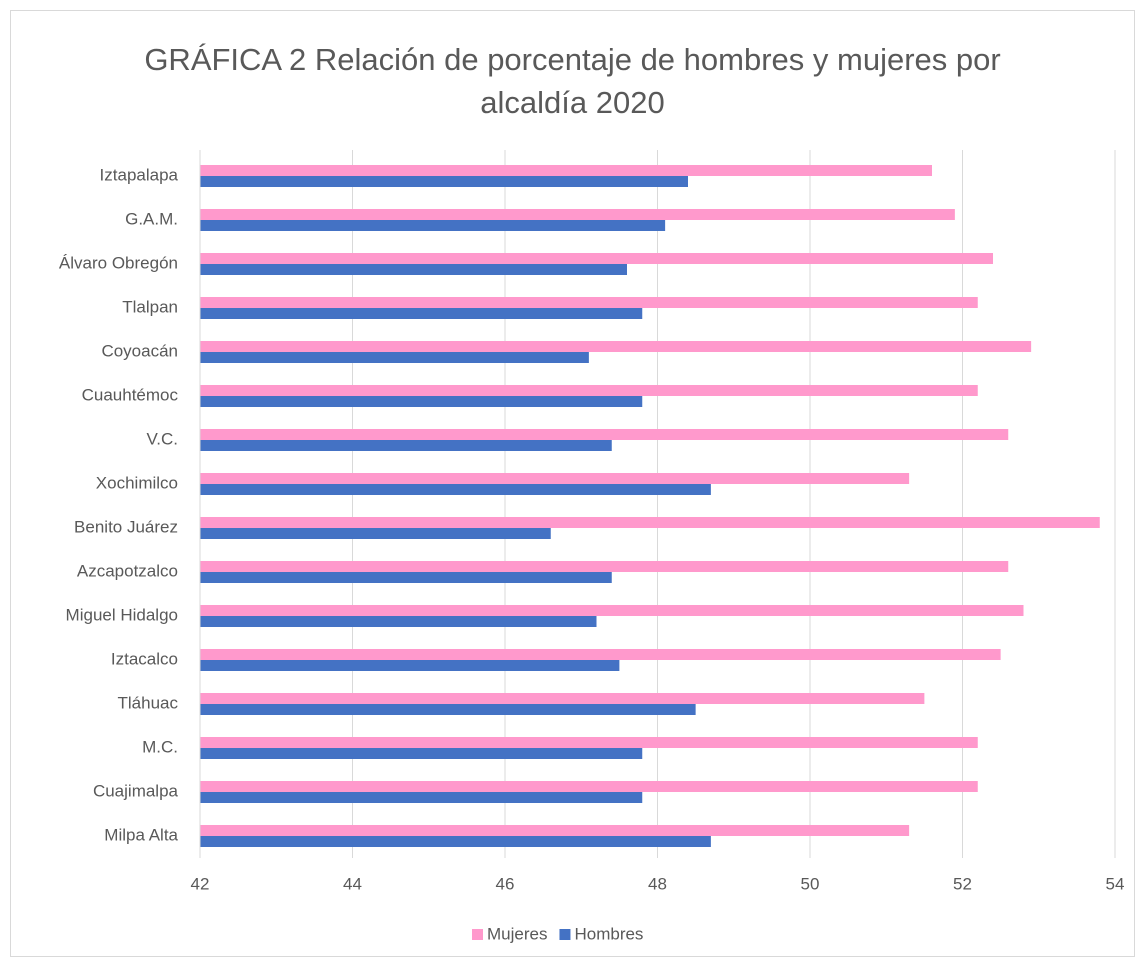 The height and width of the screenshot is (967, 1145). I want to click on y-tick-label: Tláhuac, so click(148, 702).